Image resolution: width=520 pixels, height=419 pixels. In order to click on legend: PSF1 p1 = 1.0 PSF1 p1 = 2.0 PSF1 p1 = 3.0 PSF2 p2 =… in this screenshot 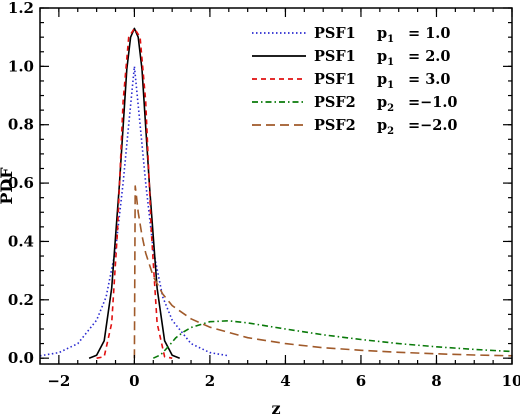, I will do `click(355, 81)`.